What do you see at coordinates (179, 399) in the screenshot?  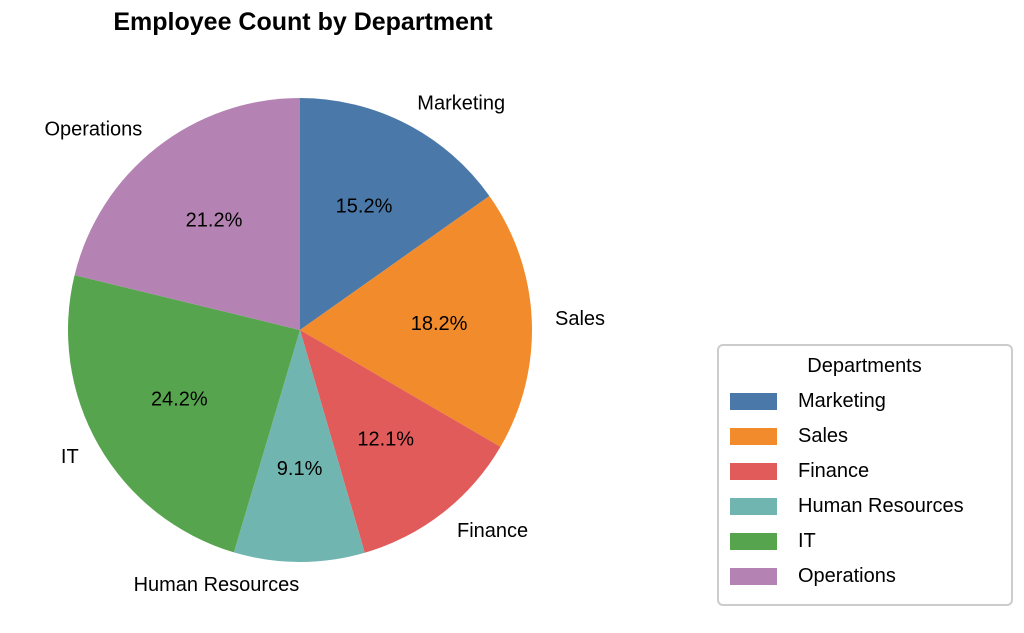 I see `pct-label-it: 24.2%` at bounding box center [179, 399].